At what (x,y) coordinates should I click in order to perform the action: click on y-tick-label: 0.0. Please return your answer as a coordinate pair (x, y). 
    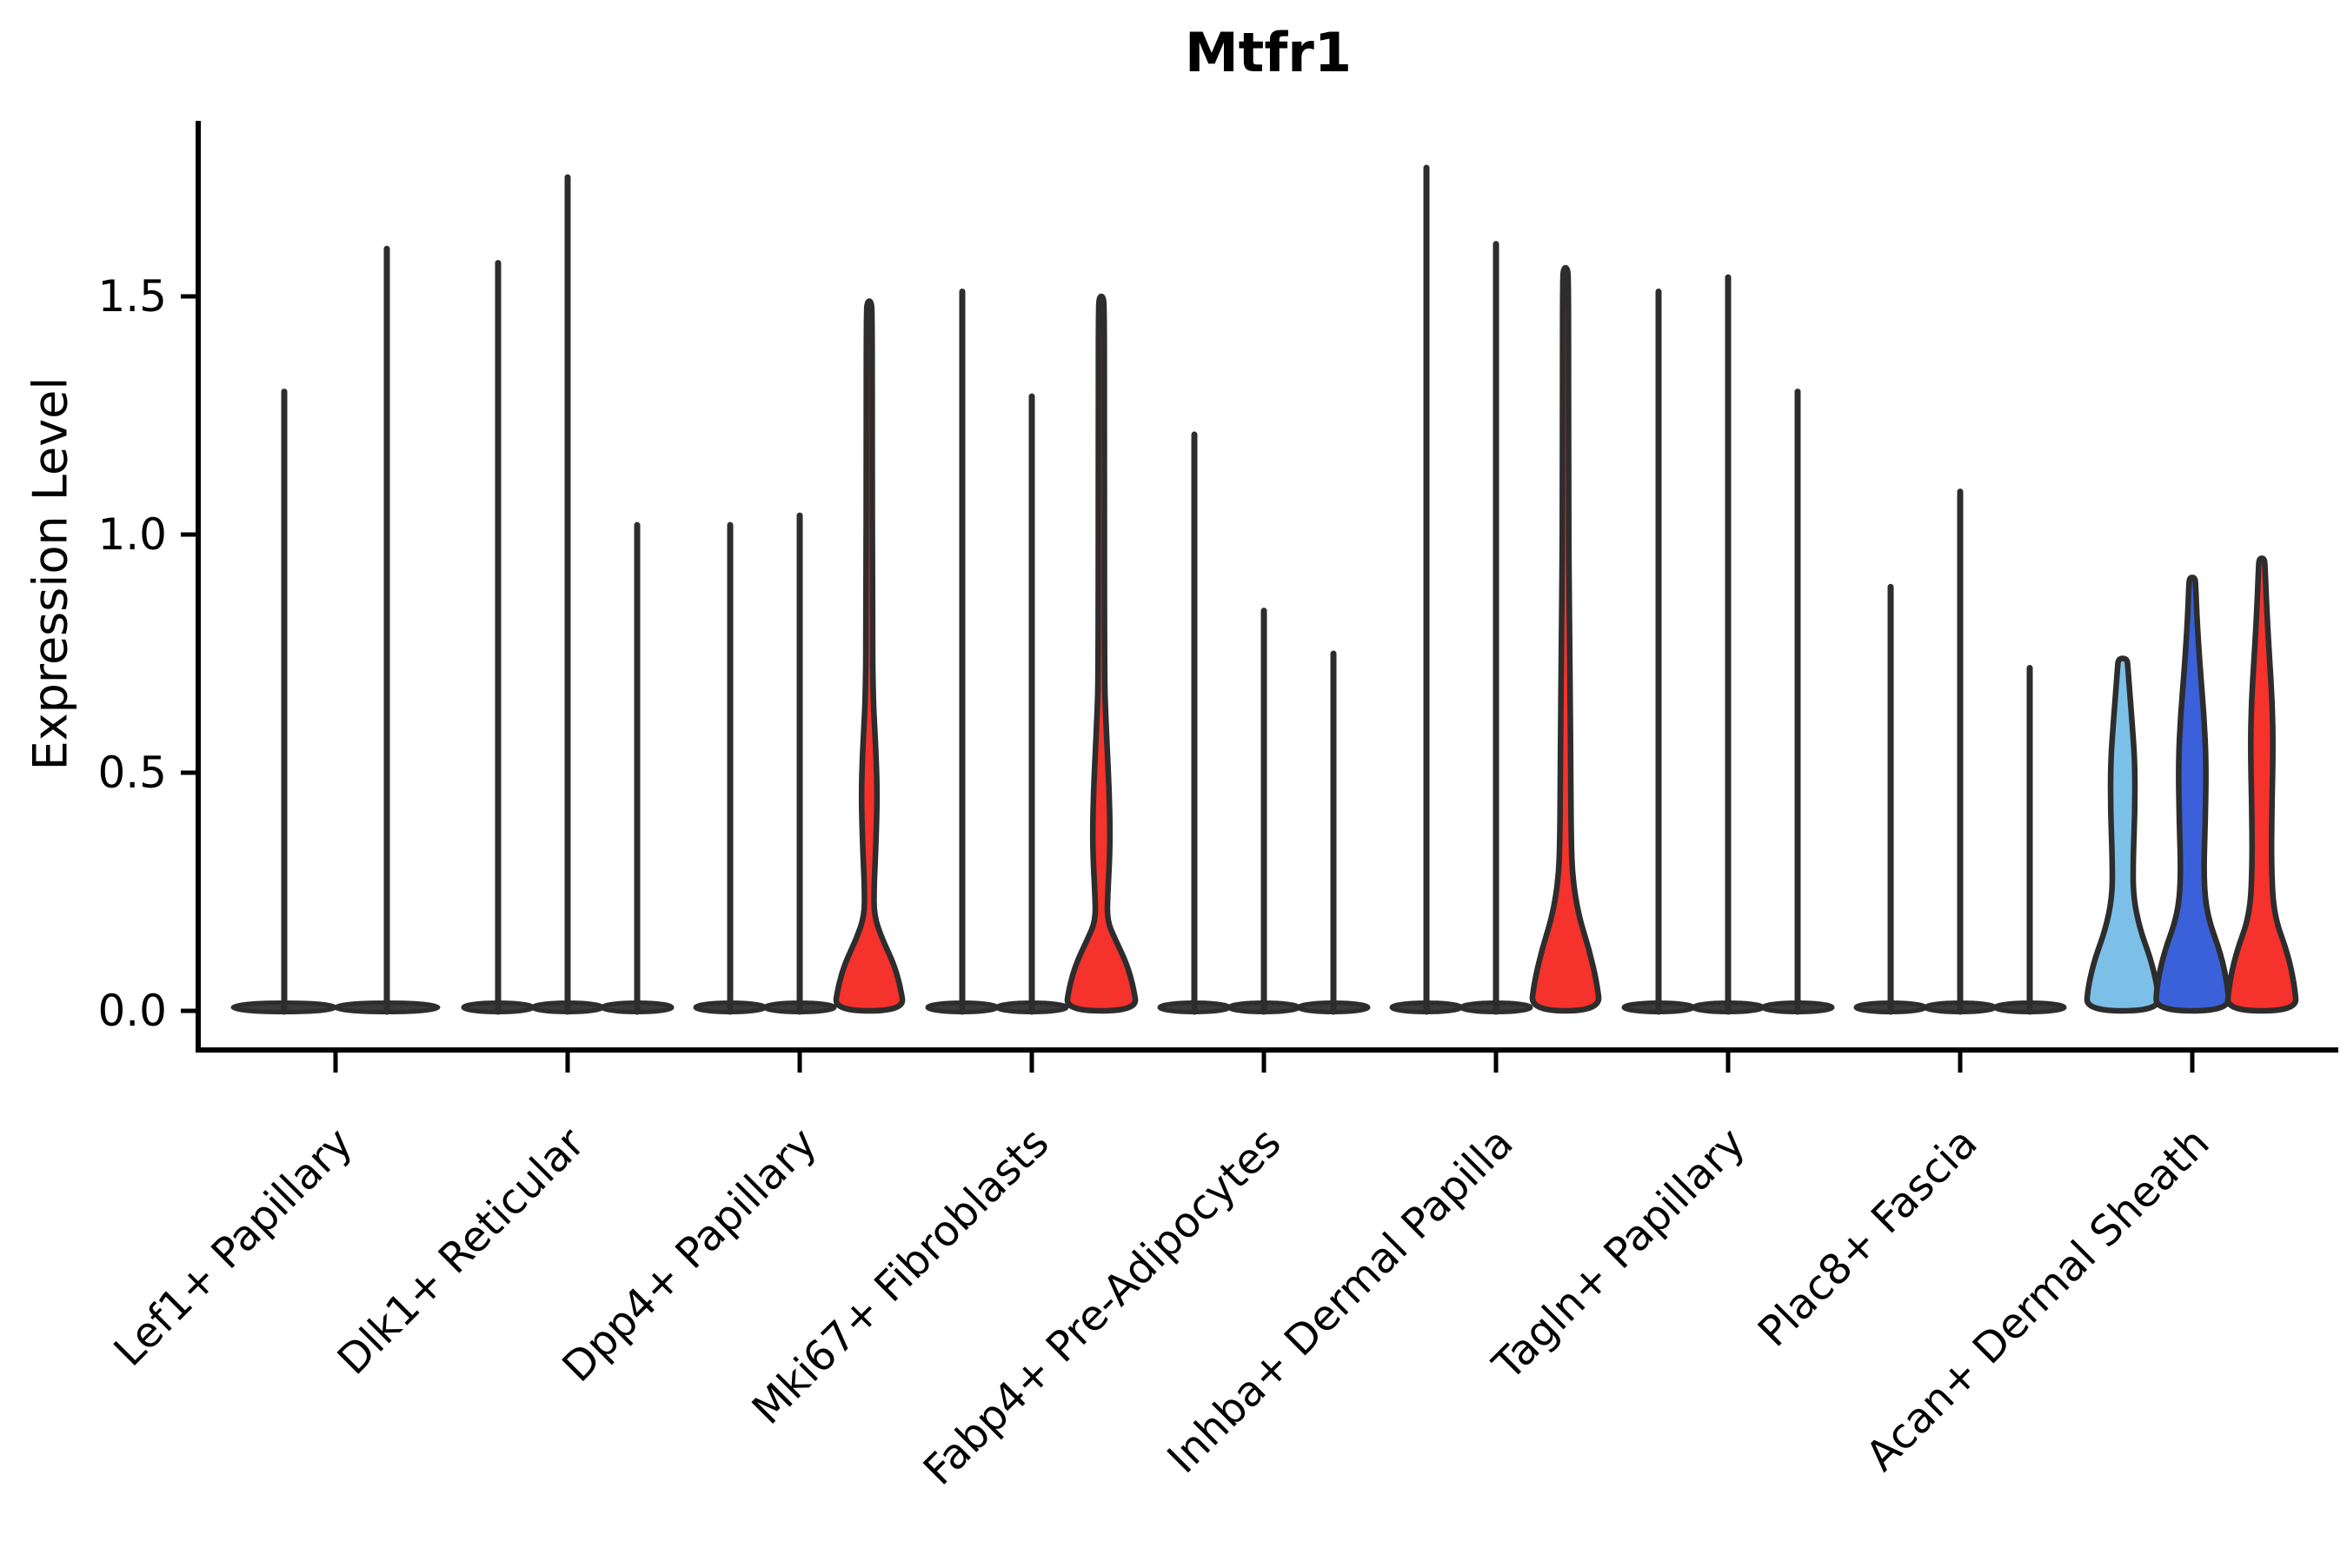
    Looking at the image, I should click on (132, 1011).